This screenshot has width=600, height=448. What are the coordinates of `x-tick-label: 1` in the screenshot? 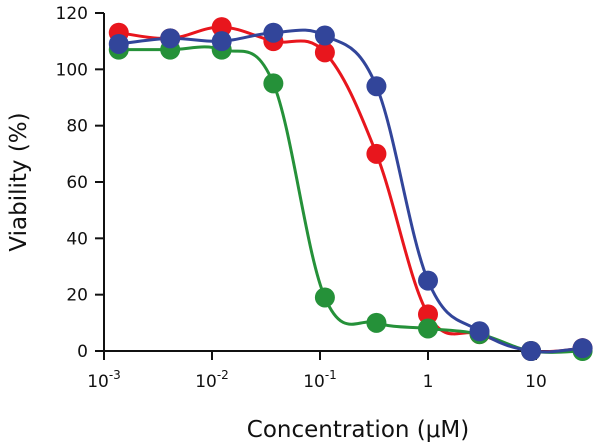 It's located at (428, 382).